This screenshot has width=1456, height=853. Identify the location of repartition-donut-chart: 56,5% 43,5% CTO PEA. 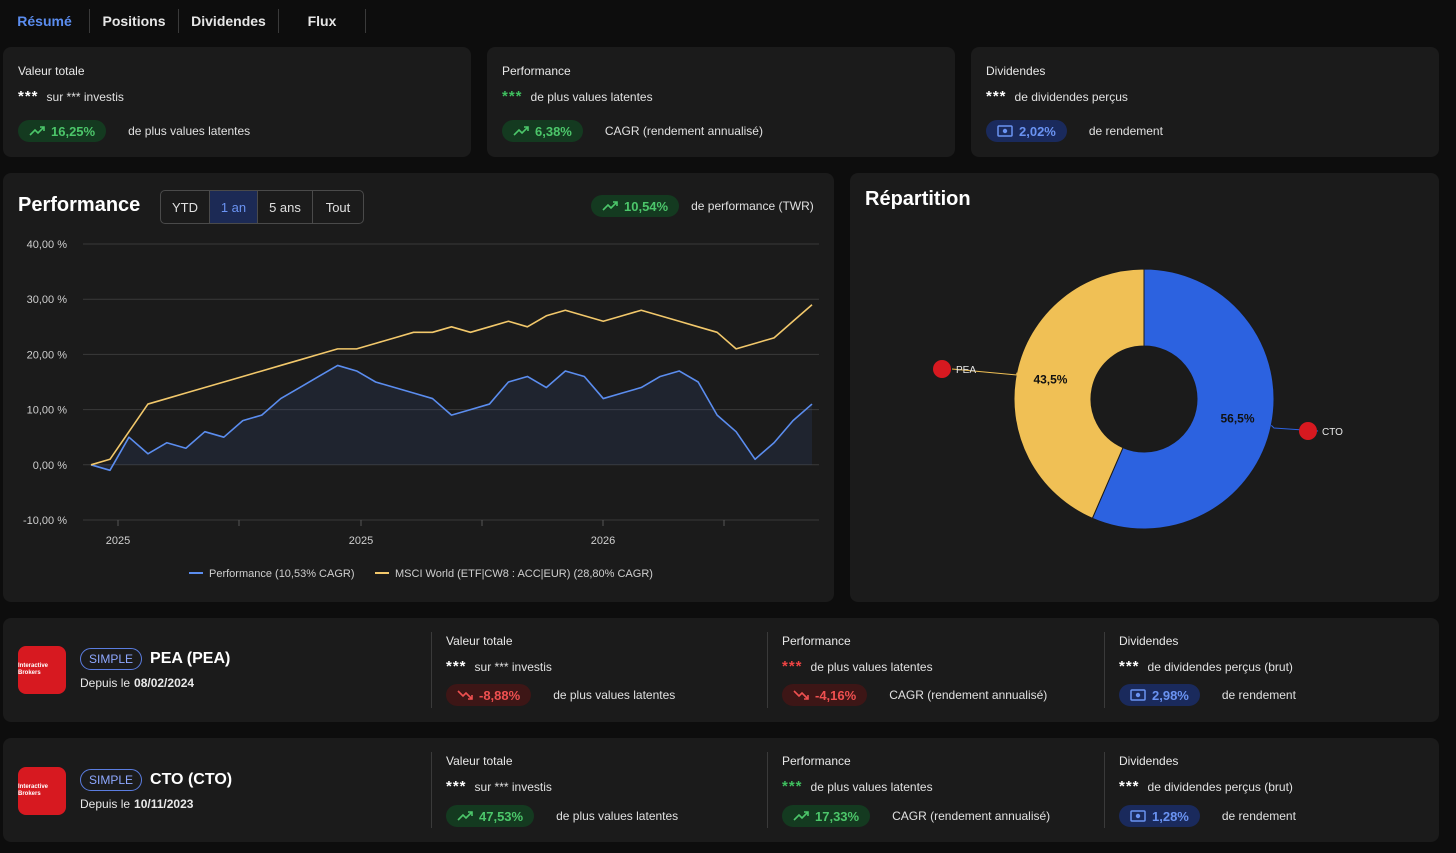
(1138, 399).